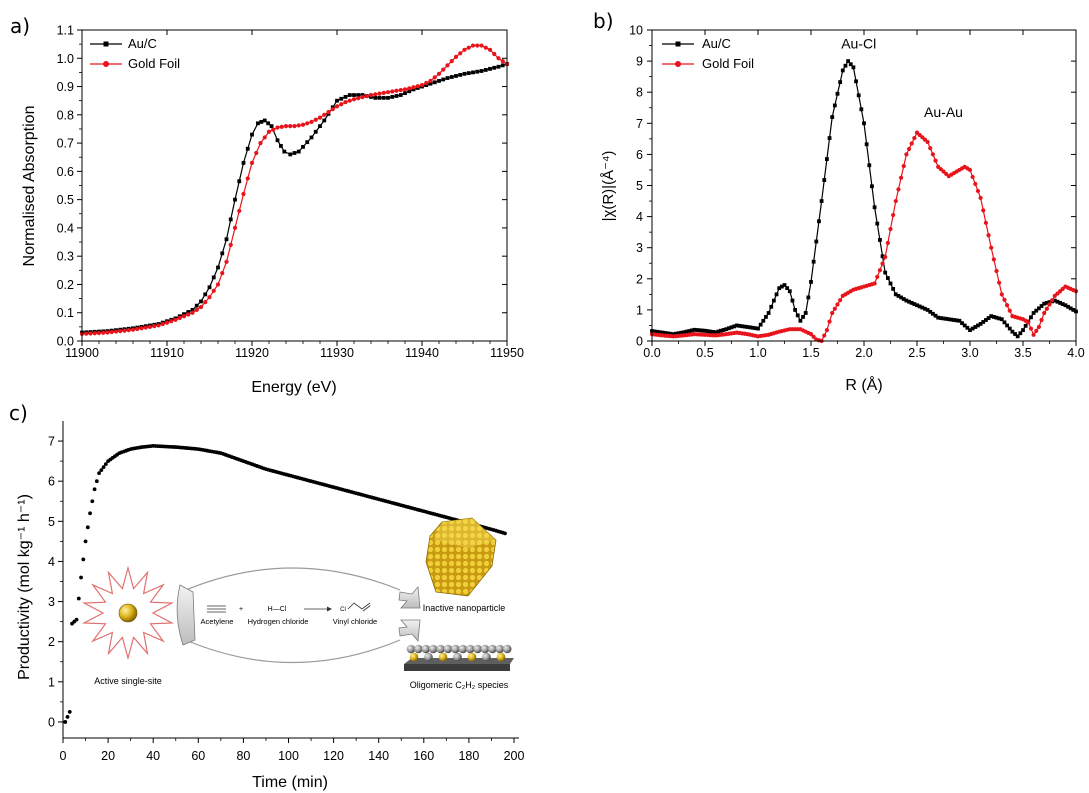  I want to click on panel-a-y-tick-label: 0.2, so click(65, 285).